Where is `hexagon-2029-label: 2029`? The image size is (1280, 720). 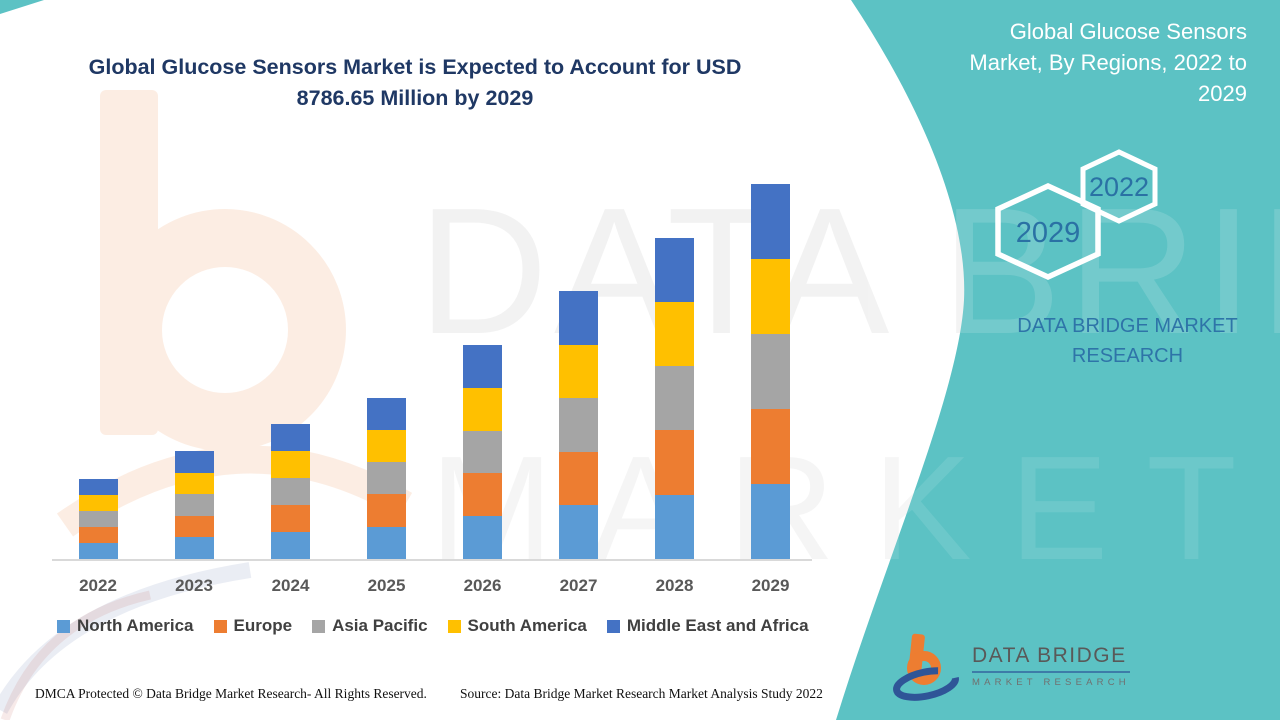
hexagon-2029-label: 2029 is located at coordinates (1048, 233).